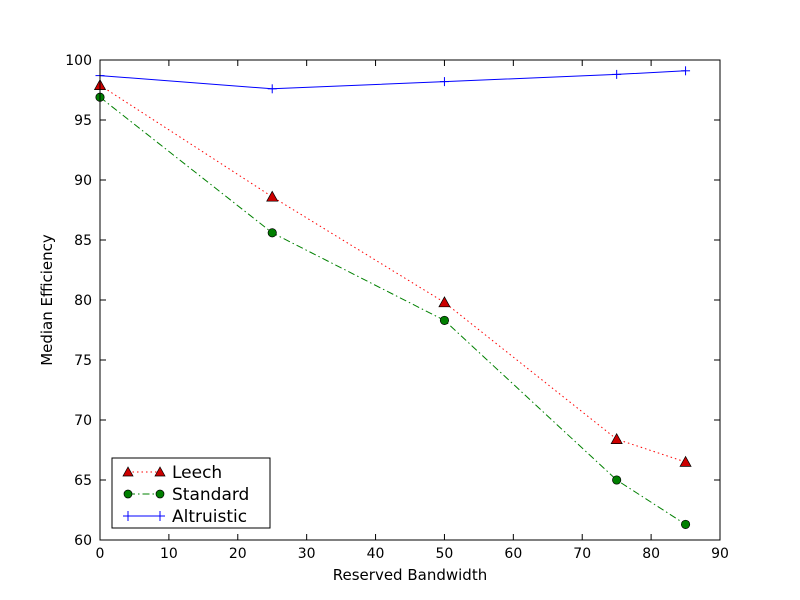  I want to click on y-tick-label: 90, so click(83, 181).